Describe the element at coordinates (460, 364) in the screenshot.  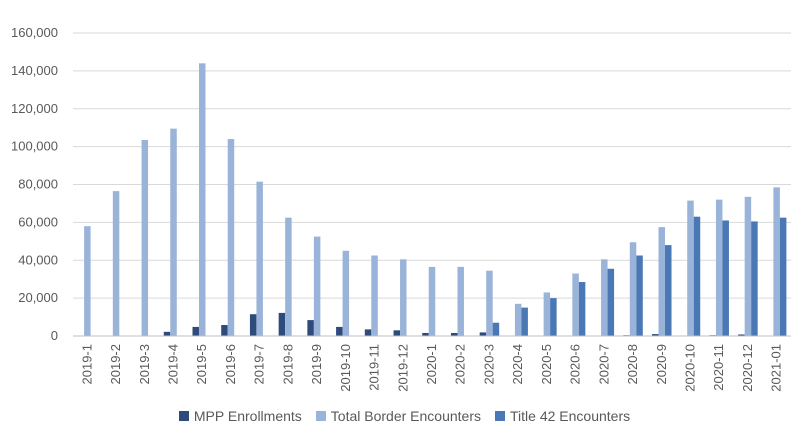
I see `x-tick-label: 2020-2` at that location.